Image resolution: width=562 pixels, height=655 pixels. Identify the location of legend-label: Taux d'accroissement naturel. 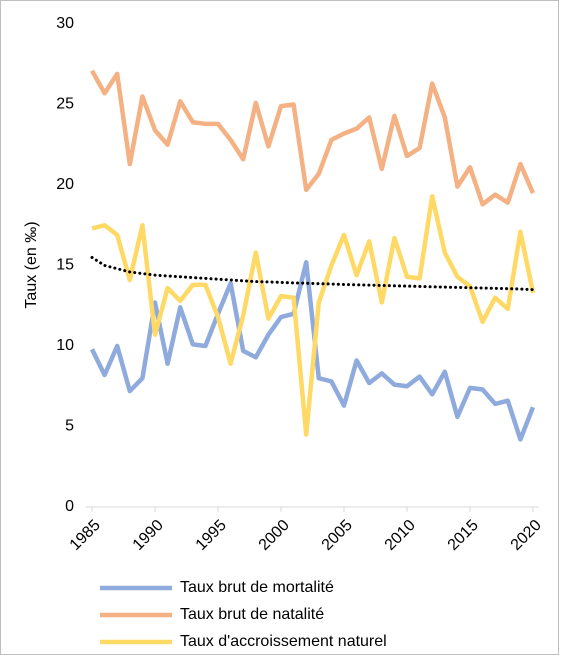
(283, 641).